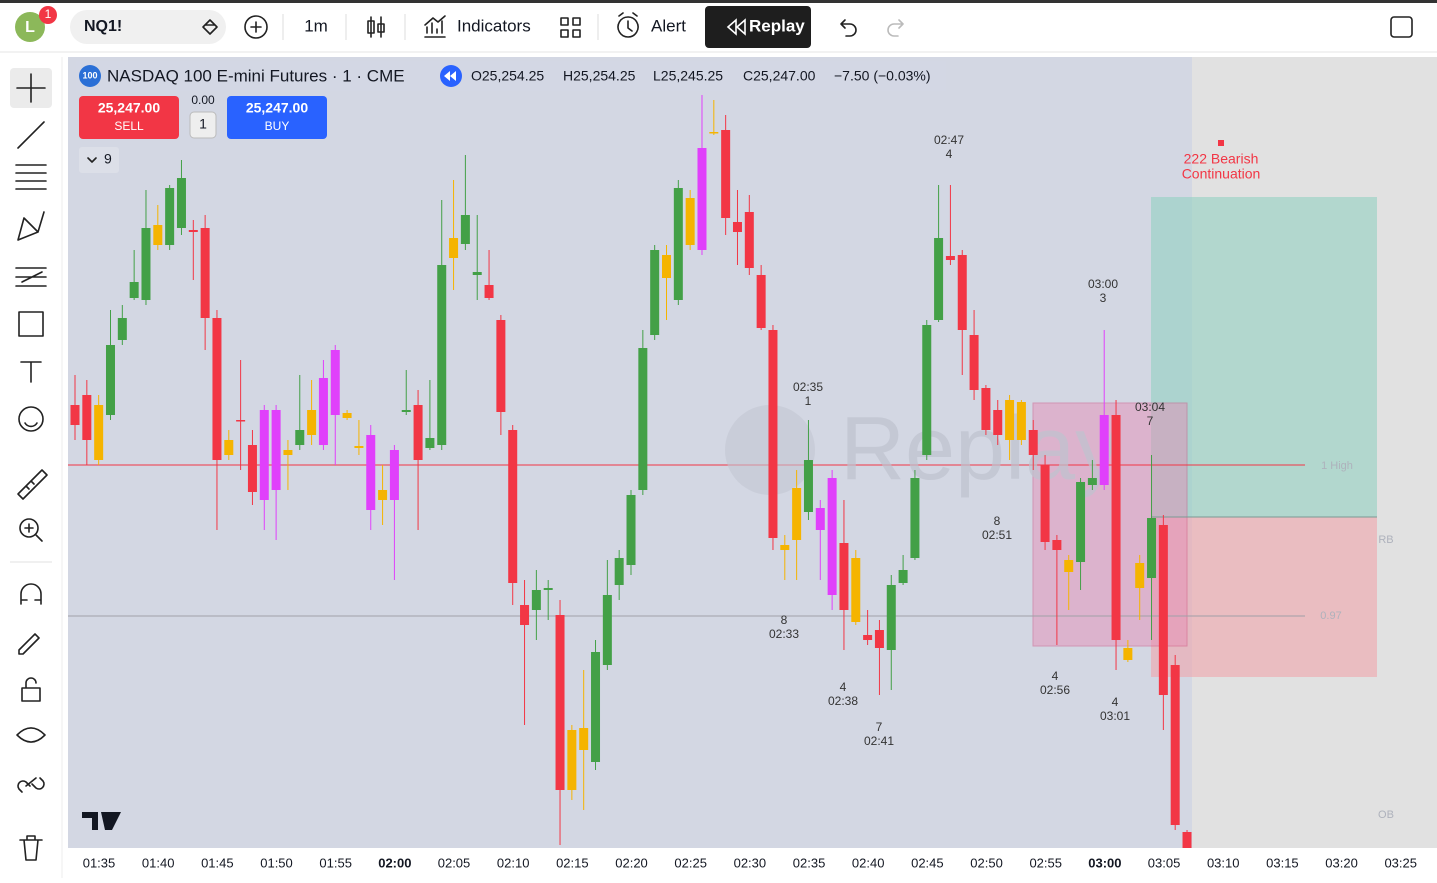  Describe the element at coordinates (30, 27) in the screenshot. I see `avatar` at that location.